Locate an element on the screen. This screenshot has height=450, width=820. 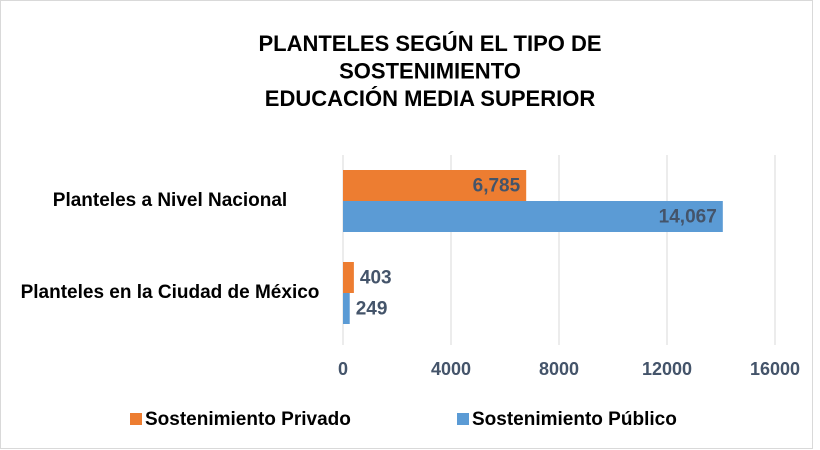
data-label: 249 is located at coordinates (372, 309).